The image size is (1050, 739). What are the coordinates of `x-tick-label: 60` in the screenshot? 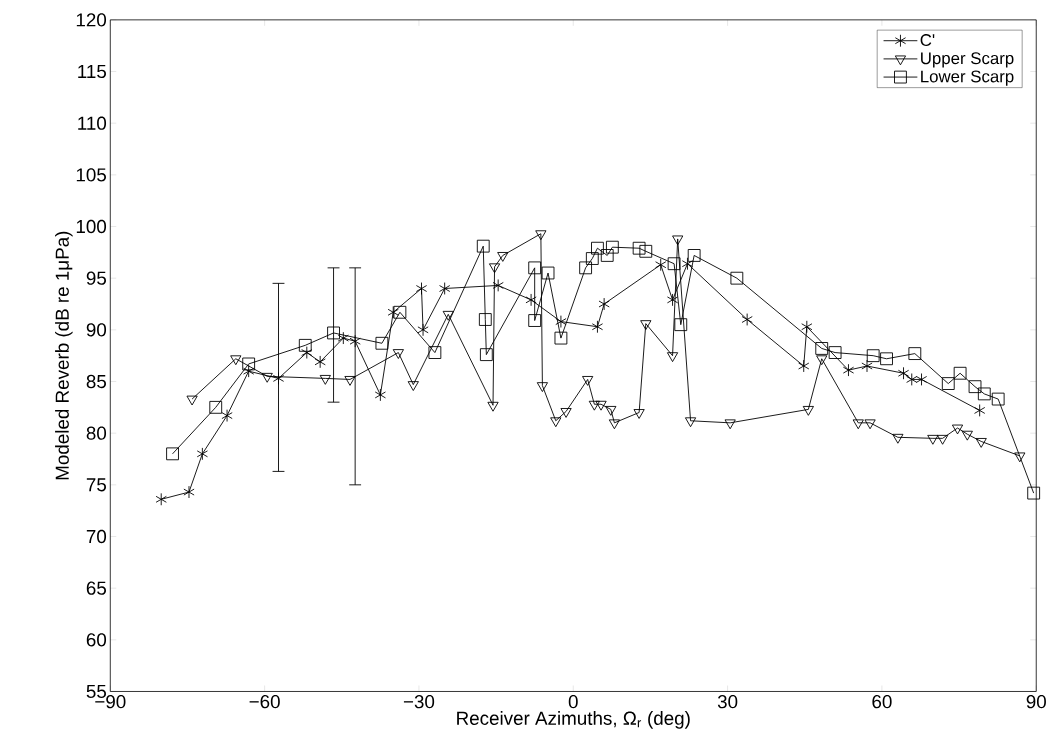 It's located at (882, 701).